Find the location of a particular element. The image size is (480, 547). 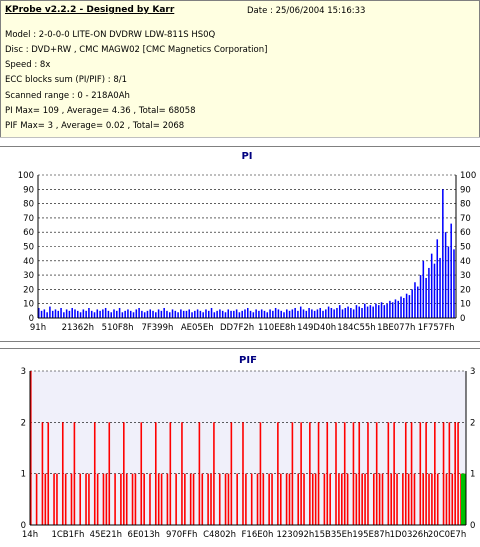

scan-date: Date : 25/06/2004 15:16:33 is located at coordinates (306, 11).